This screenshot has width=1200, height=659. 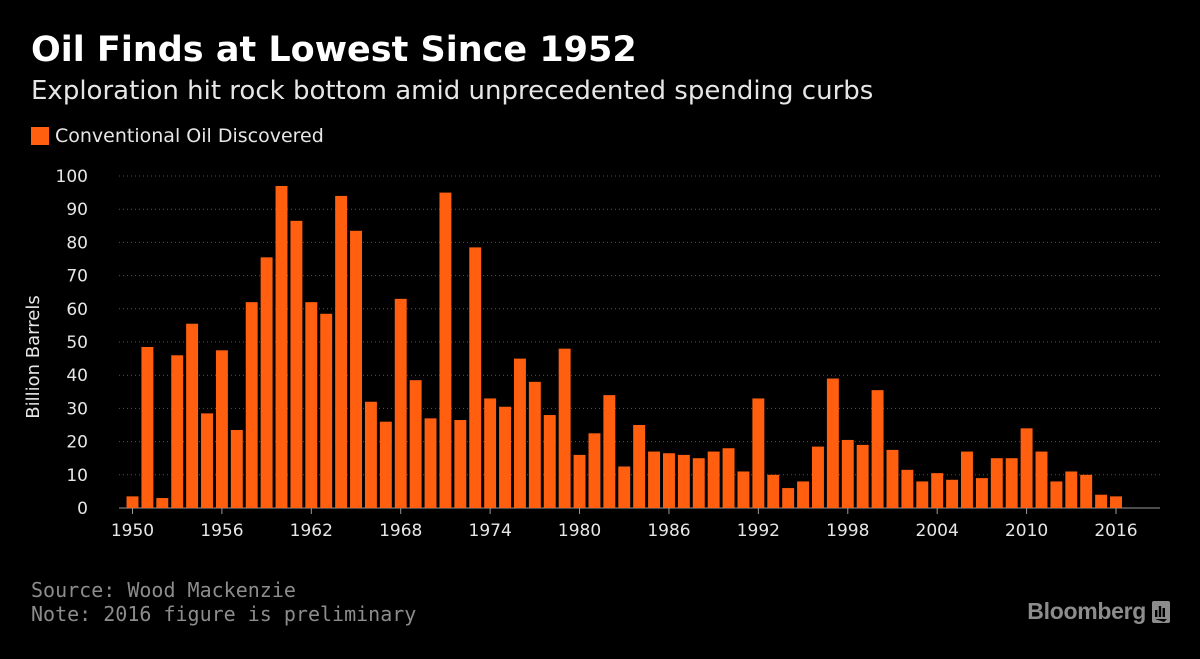 What do you see at coordinates (475, 377) in the screenshot?
I see `bar-1973` at bounding box center [475, 377].